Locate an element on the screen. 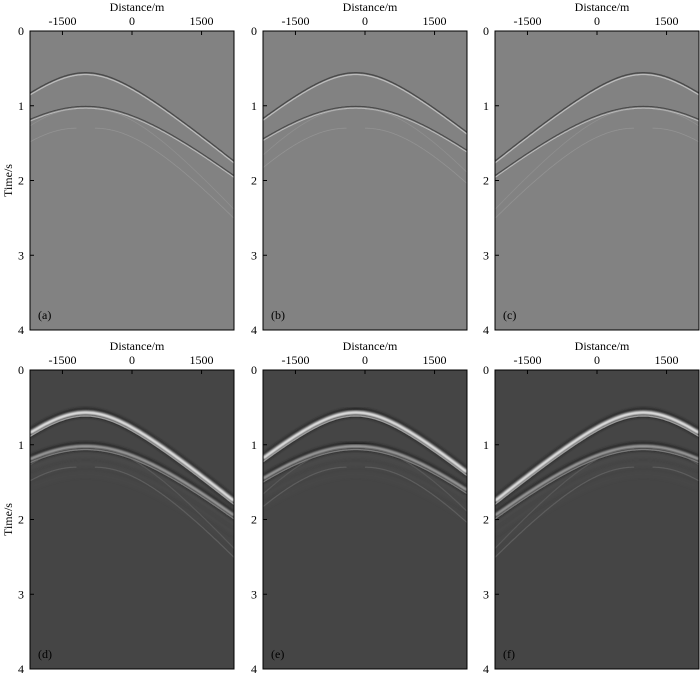 This screenshot has width=700, height=678. panel-label: (b) is located at coordinates (278, 315).